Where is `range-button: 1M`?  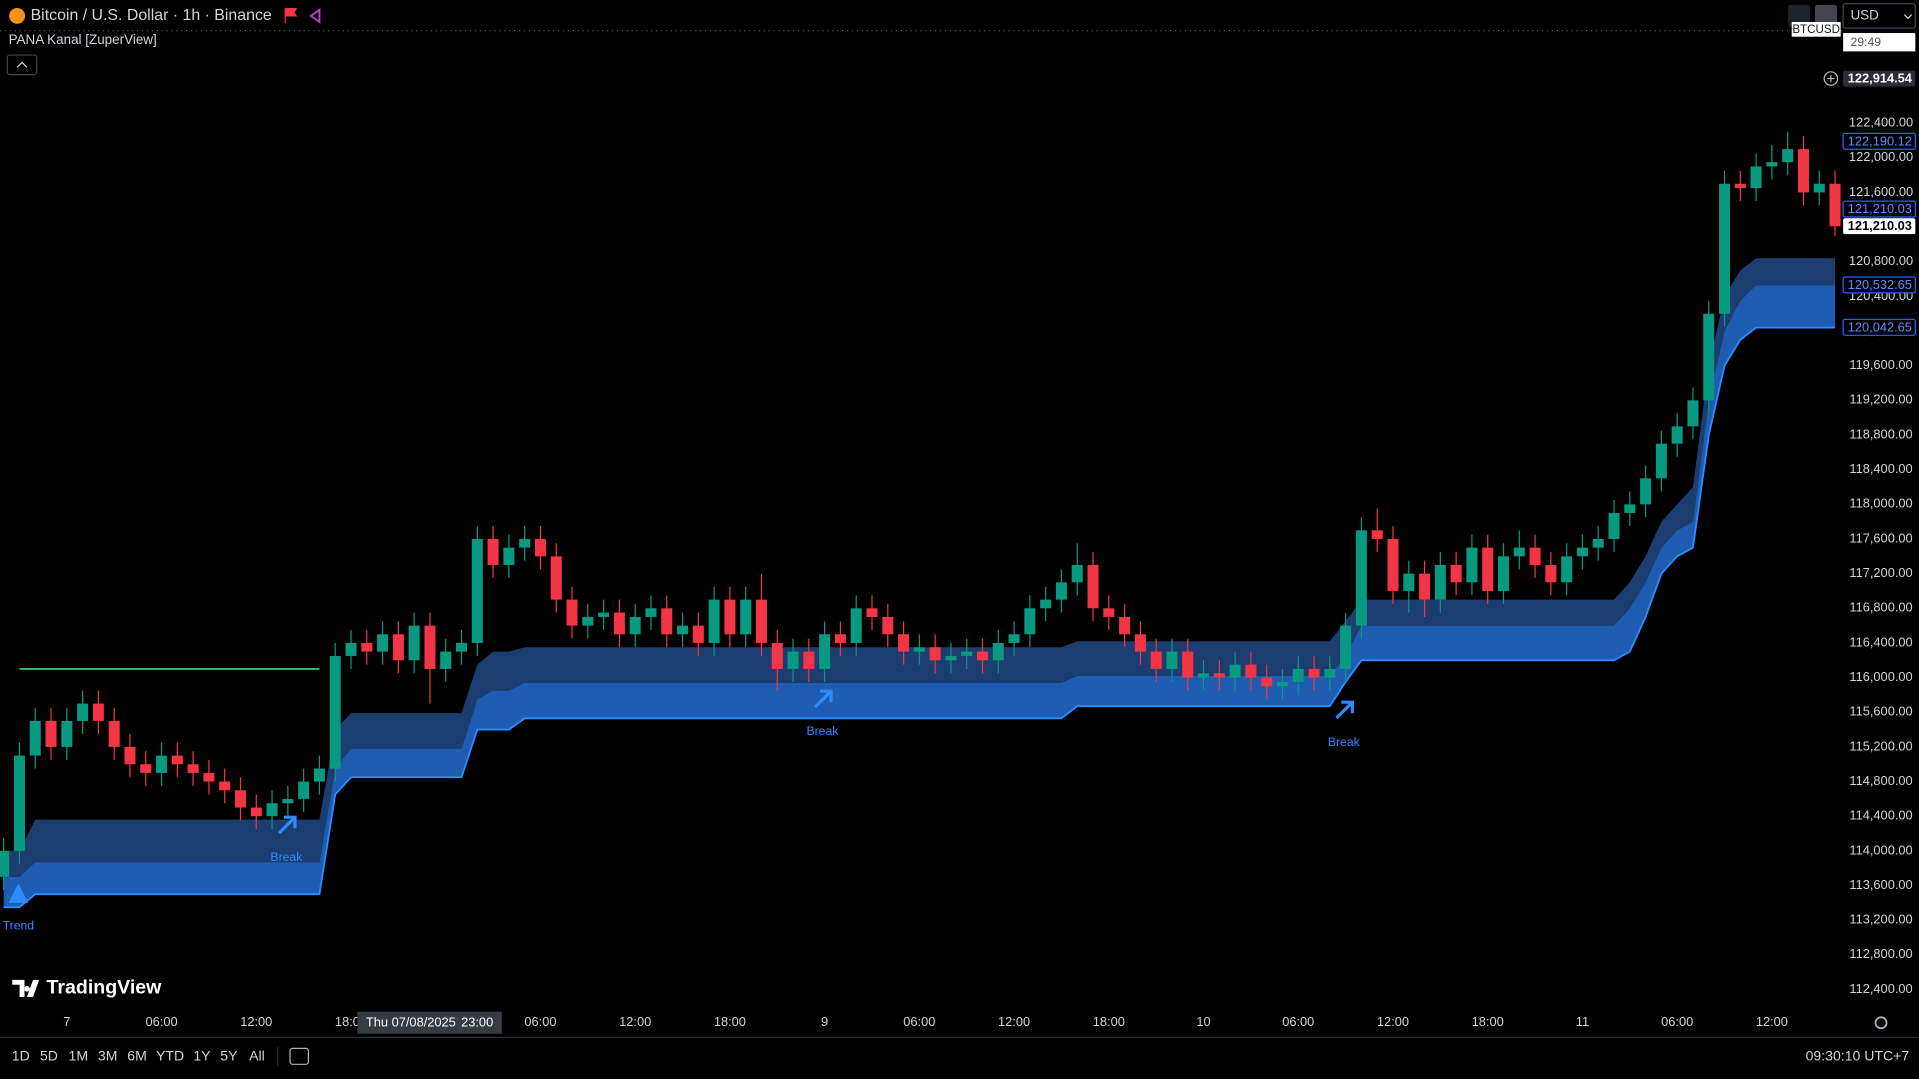 range-button: 1M is located at coordinates (79, 1056).